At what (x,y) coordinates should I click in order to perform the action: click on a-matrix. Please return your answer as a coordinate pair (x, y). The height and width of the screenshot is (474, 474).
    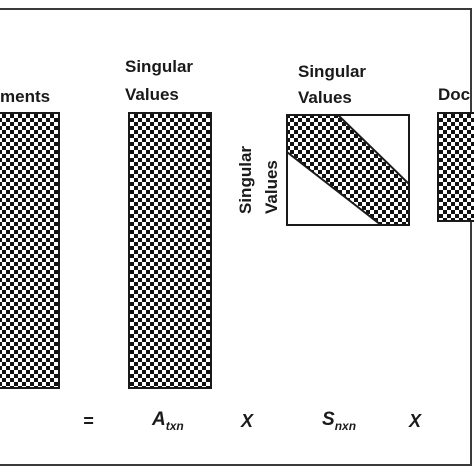
    Looking at the image, I should click on (170, 250).